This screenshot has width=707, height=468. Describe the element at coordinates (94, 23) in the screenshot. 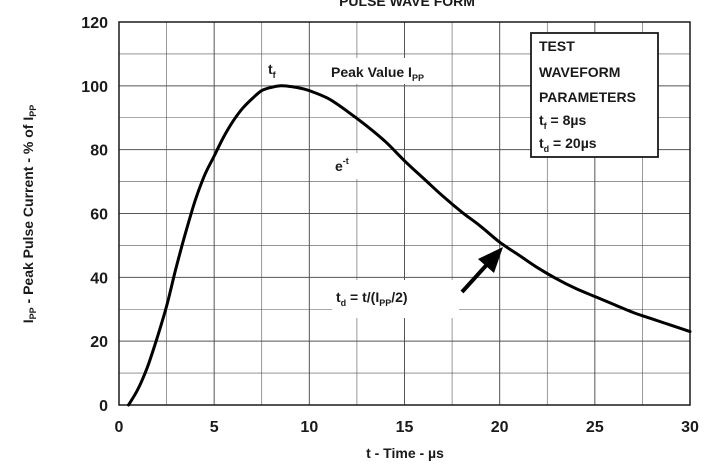

I see `y-tick-label: 120` at that location.